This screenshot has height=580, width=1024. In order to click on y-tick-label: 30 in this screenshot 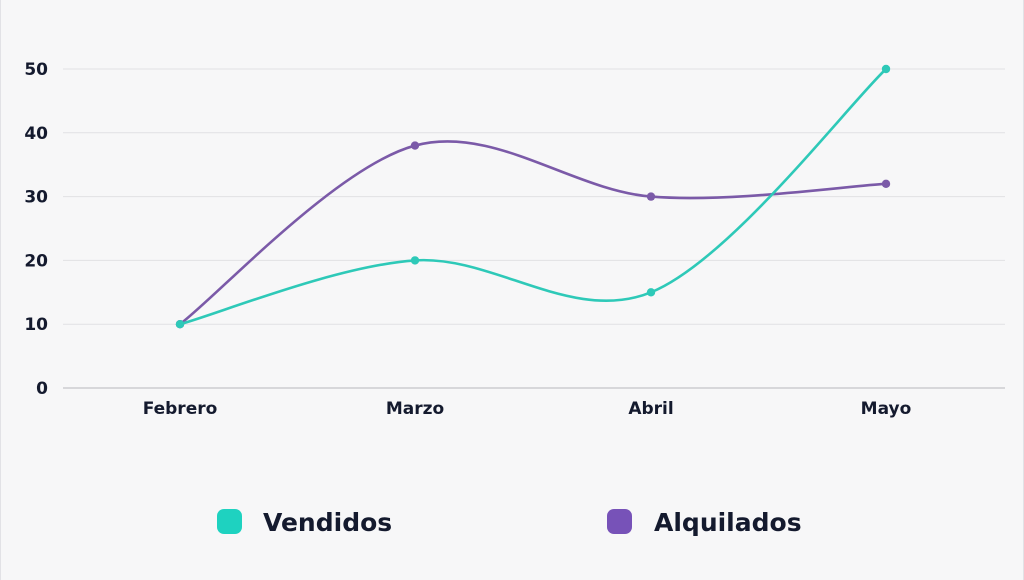, I will do `click(36, 198)`.